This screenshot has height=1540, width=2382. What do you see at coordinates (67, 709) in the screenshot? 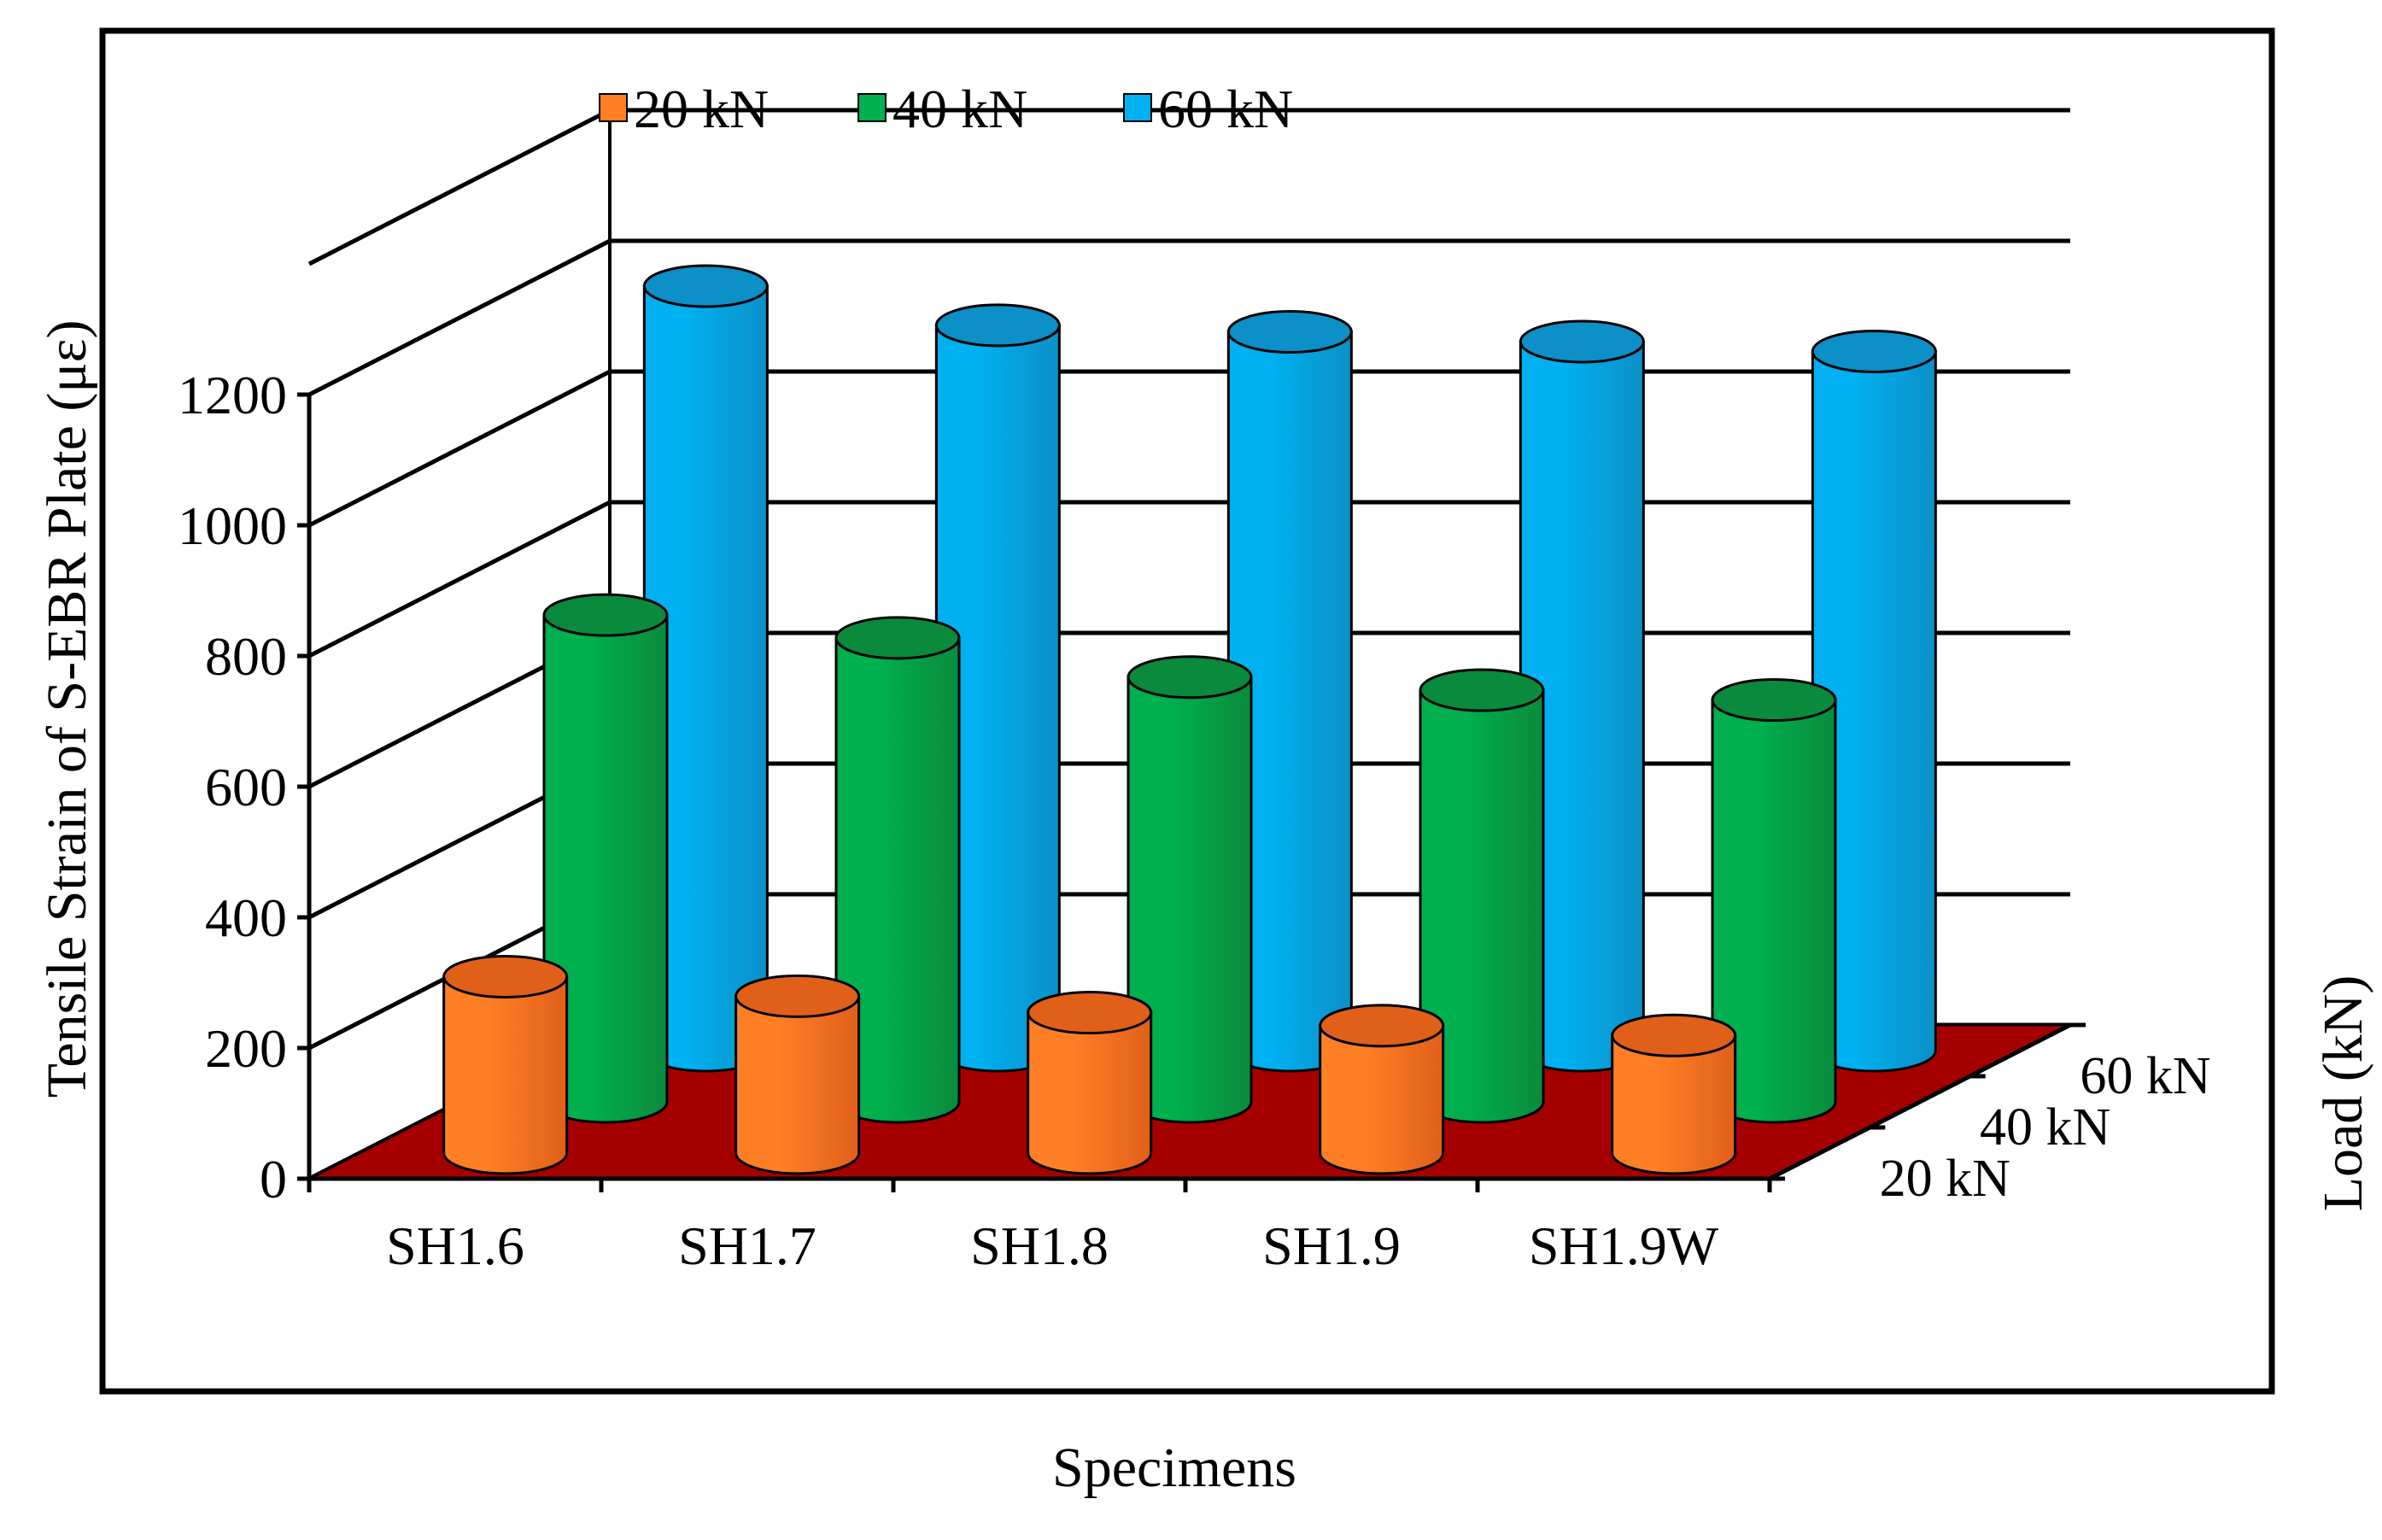
I see `y-axis-title: Tensile Strain of S-EBR Plate (με)` at bounding box center [67, 709].